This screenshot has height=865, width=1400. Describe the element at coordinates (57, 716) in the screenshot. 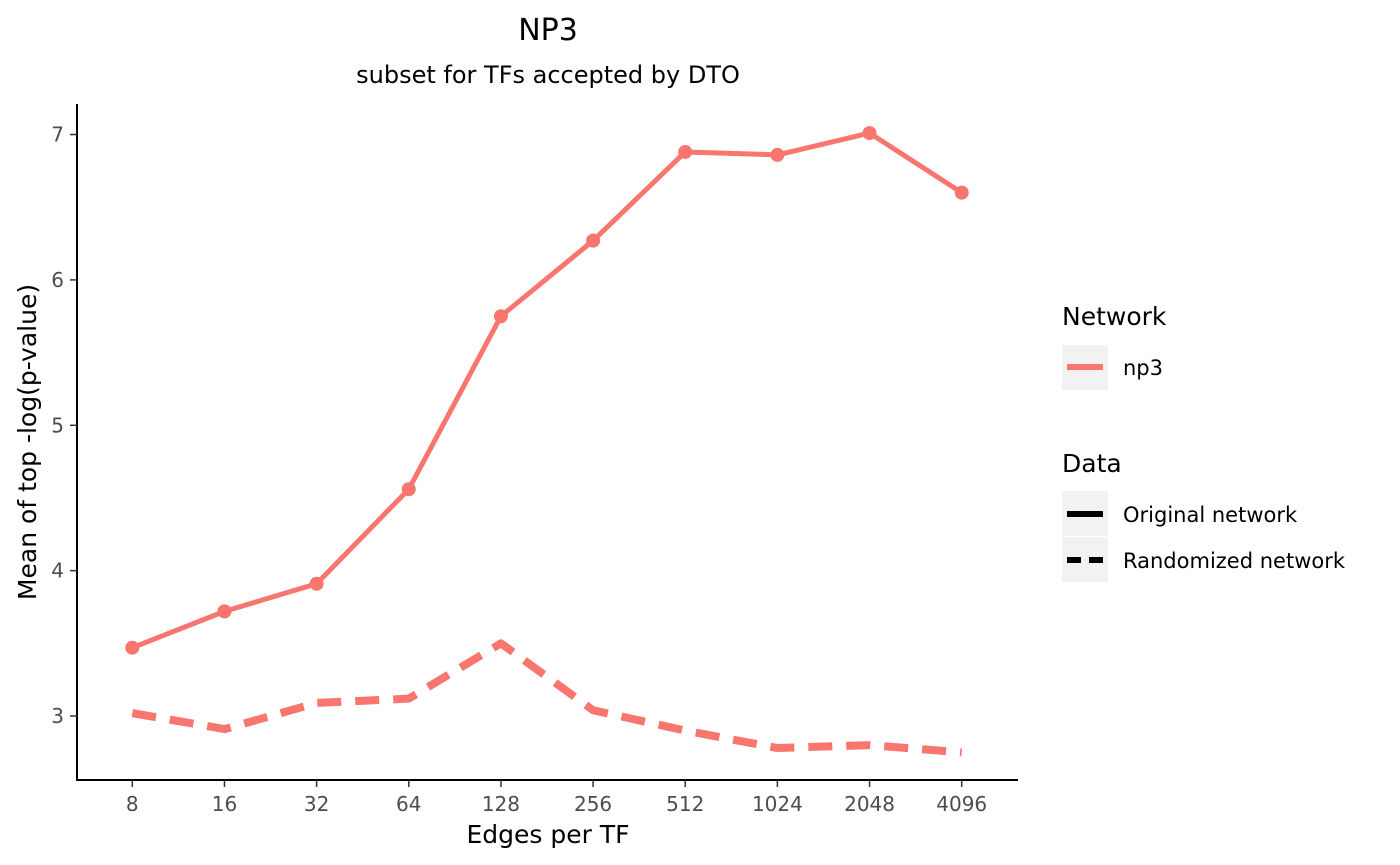

I see `y-tick-label: 3` at that location.